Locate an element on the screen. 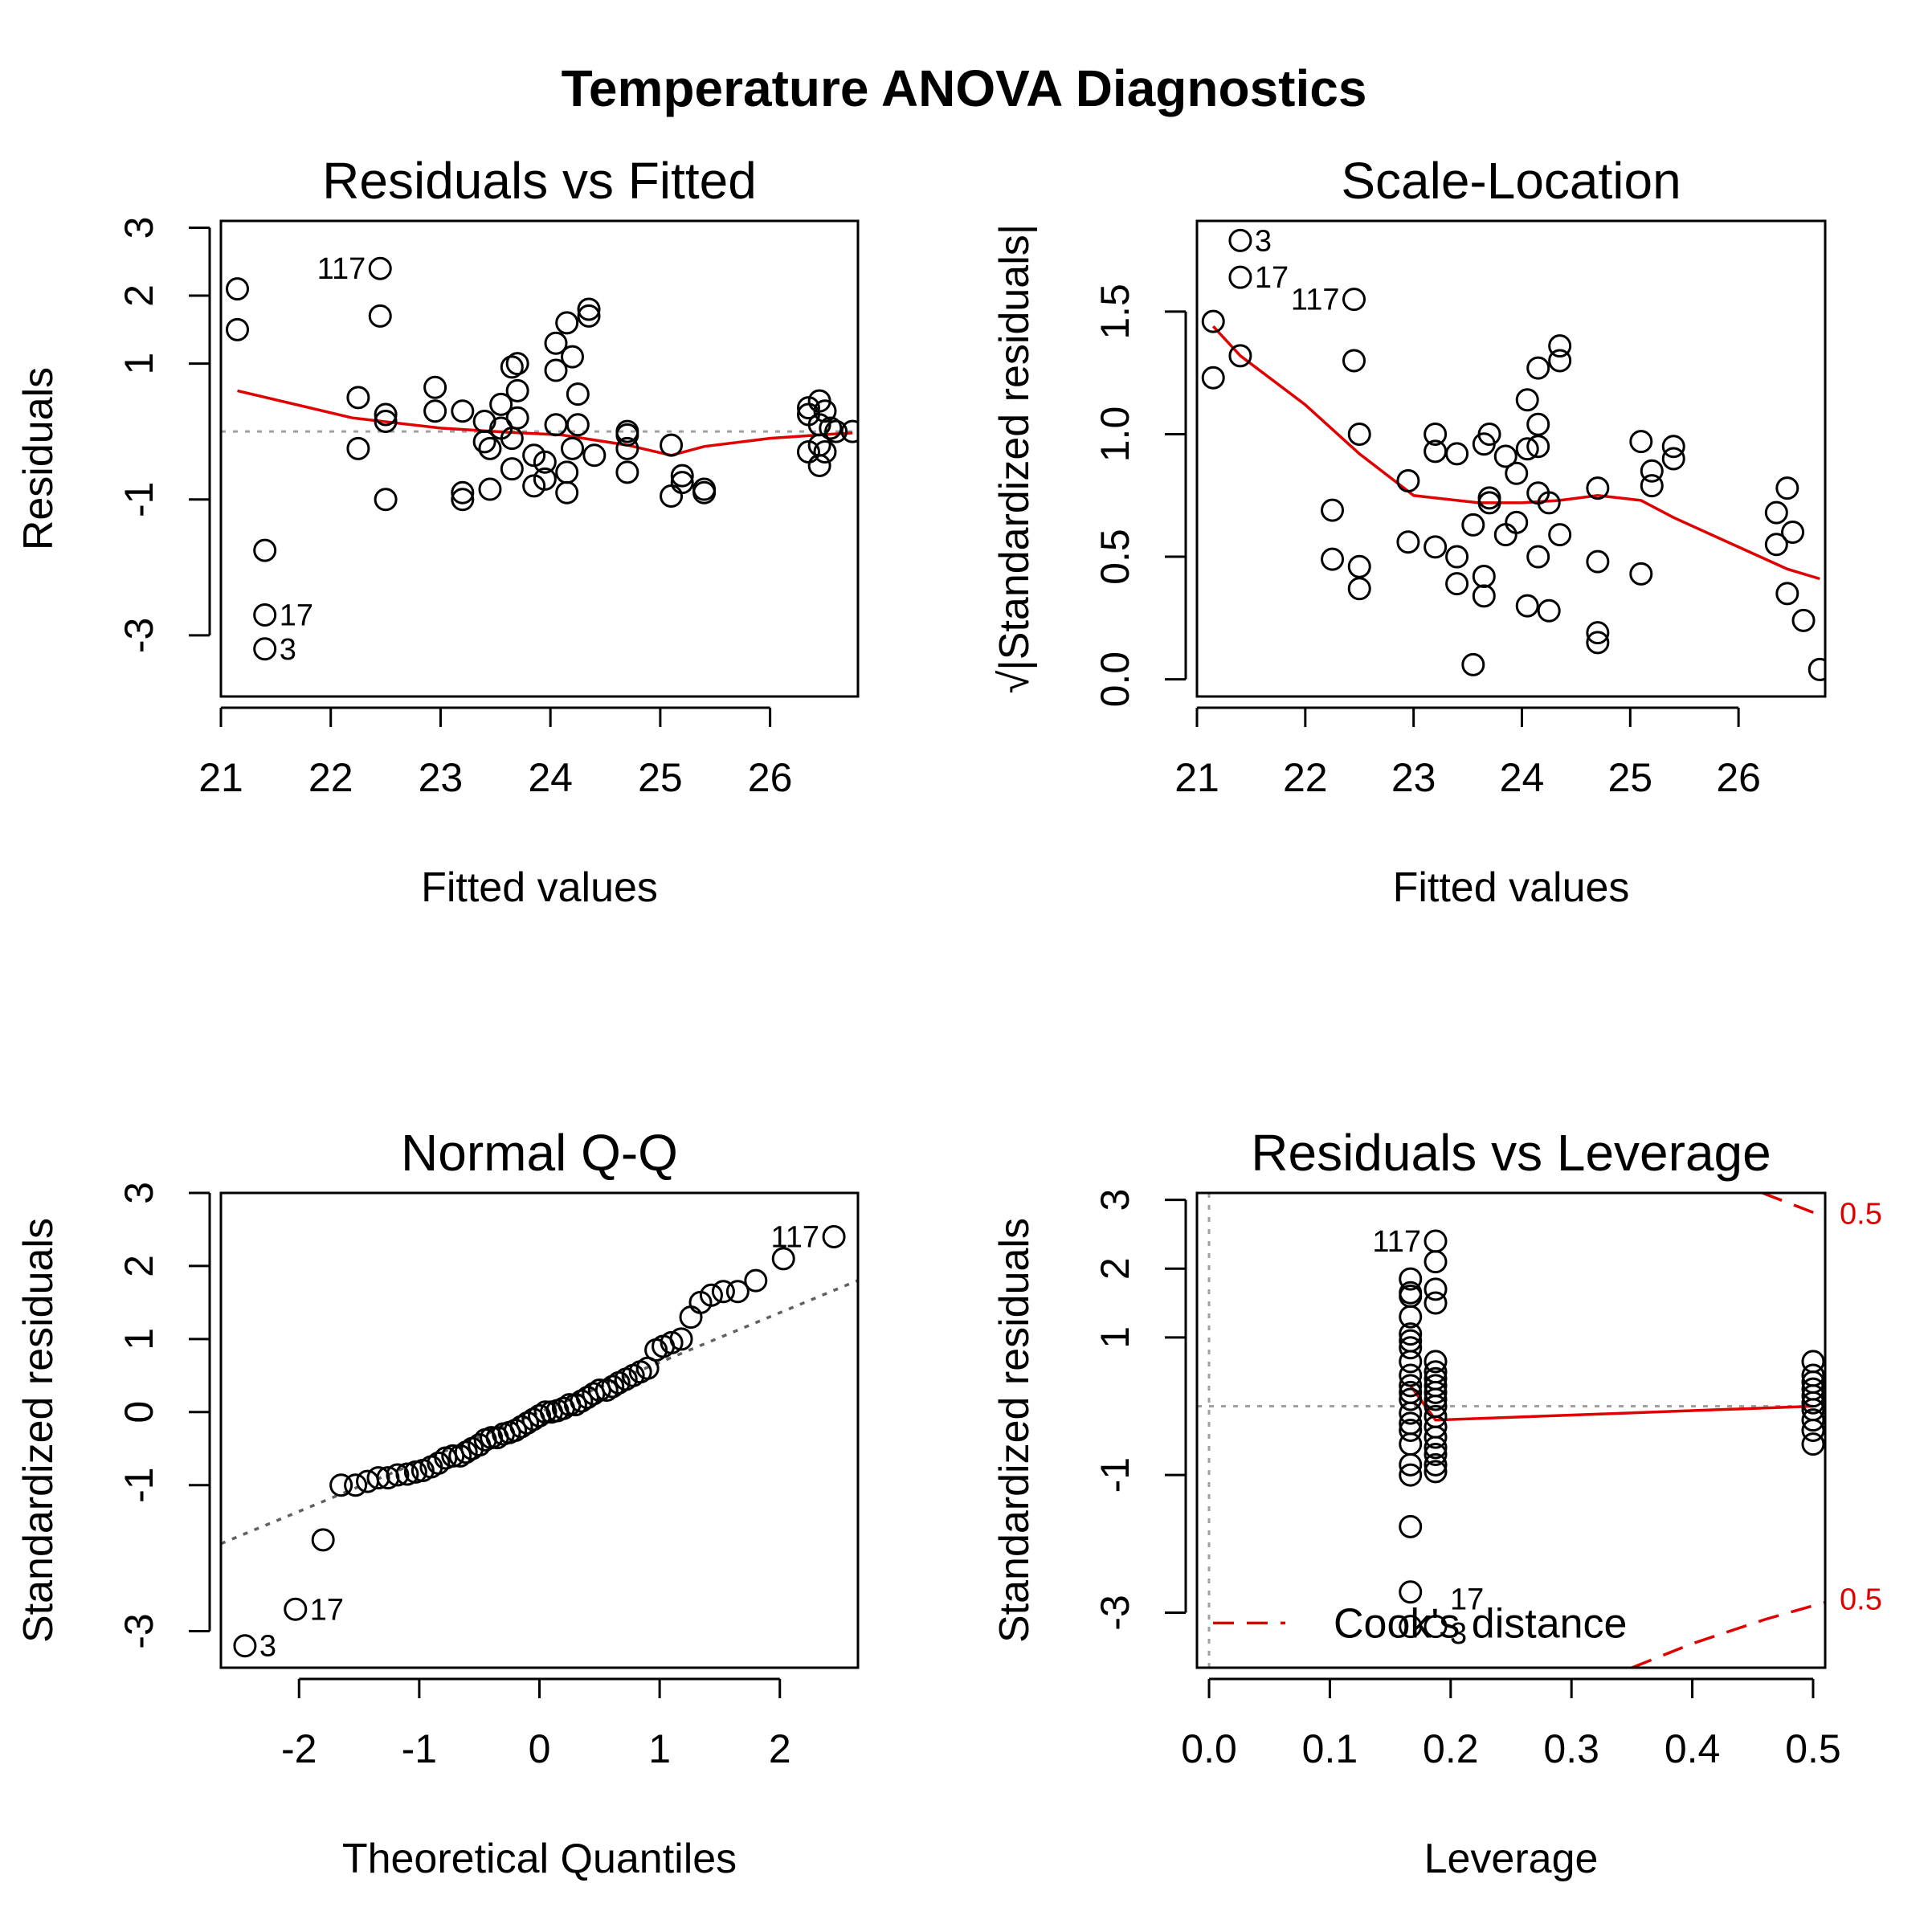 Image resolution: width=1928 pixels, height=1932 pixels. residuals-vs-fitted-title: Residuals vs Fitted is located at coordinates (539, 181).